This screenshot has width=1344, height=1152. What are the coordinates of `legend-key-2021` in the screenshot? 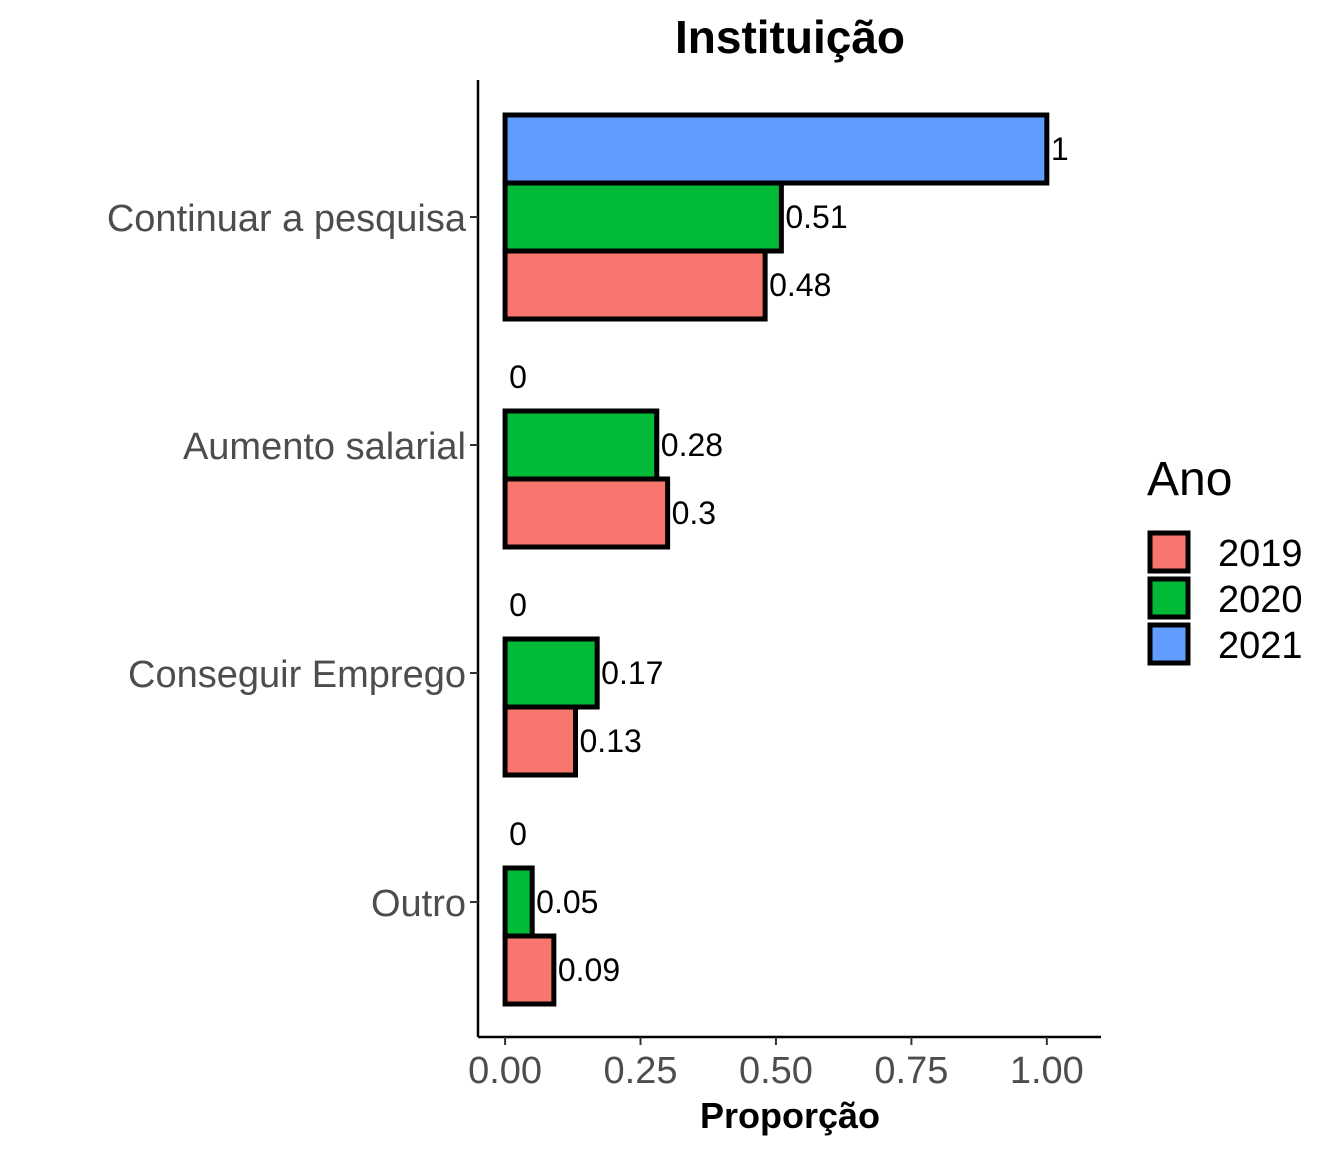 It's located at (1169, 644).